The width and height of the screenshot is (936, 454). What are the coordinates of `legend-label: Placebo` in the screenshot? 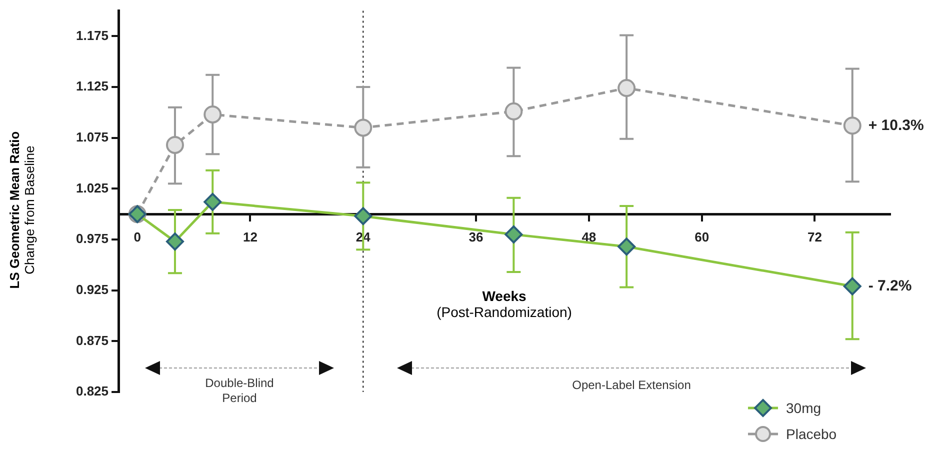 It's located at (811, 434).